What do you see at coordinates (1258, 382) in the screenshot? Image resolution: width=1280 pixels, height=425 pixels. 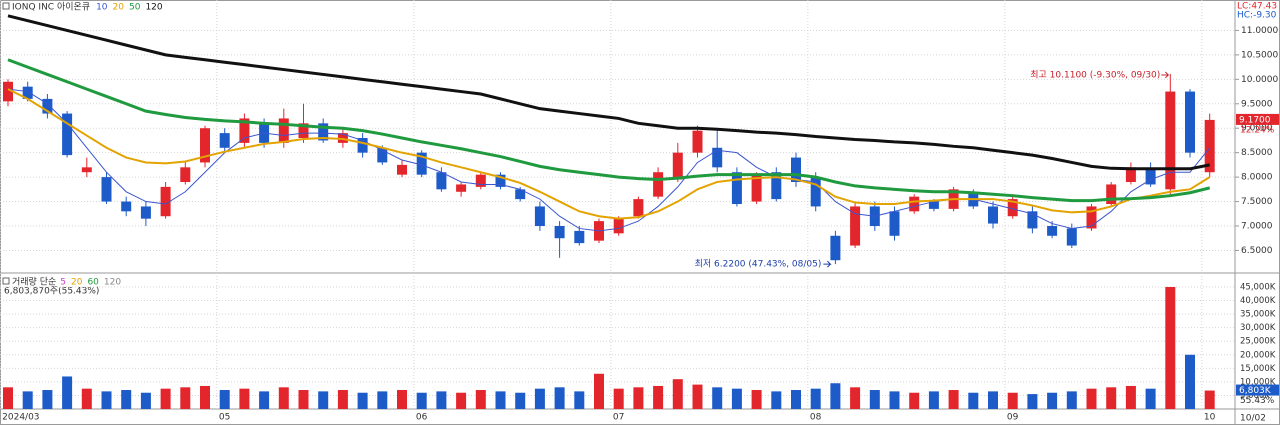 I see `y-tick-label: 10,000K` at bounding box center [1258, 382].